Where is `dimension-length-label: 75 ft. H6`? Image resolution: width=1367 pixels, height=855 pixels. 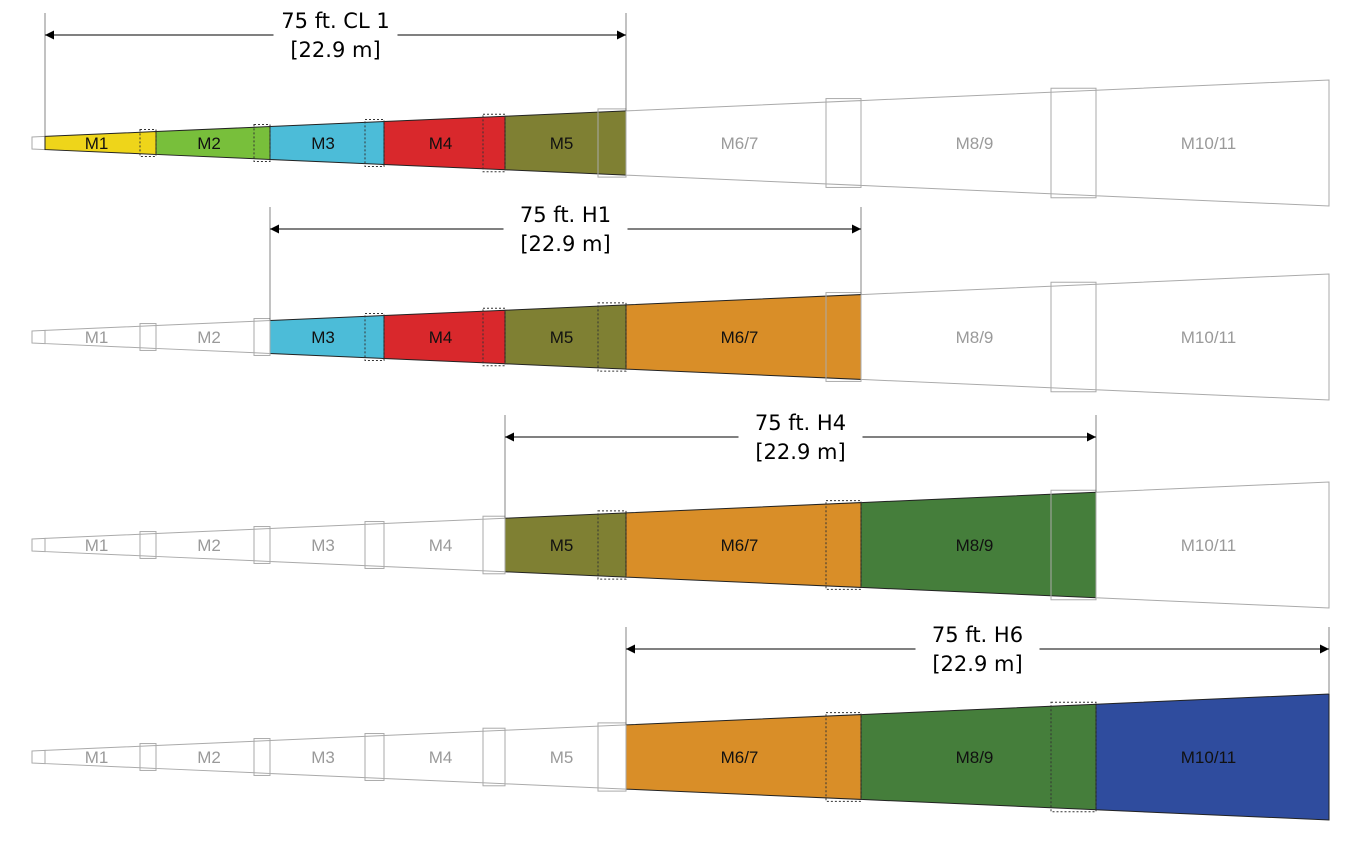 dimension-length-label: 75 ft. H6 is located at coordinates (977, 635).